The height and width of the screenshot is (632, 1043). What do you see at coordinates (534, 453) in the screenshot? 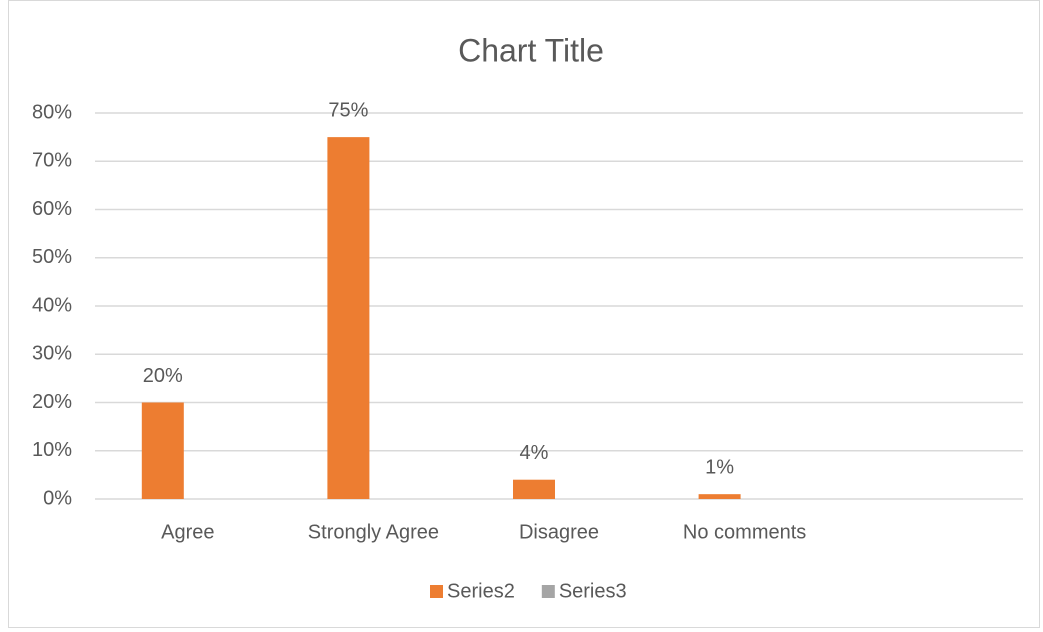
I see `data-label: 4%` at bounding box center [534, 453].